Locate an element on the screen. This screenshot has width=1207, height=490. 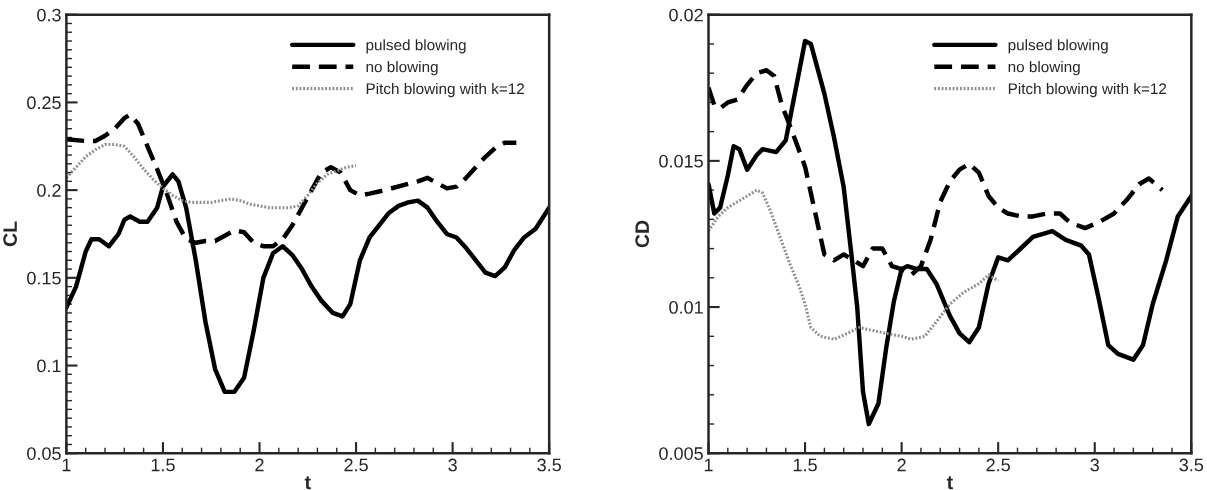
y-tick-label: 0.1 is located at coordinates (49, 366).